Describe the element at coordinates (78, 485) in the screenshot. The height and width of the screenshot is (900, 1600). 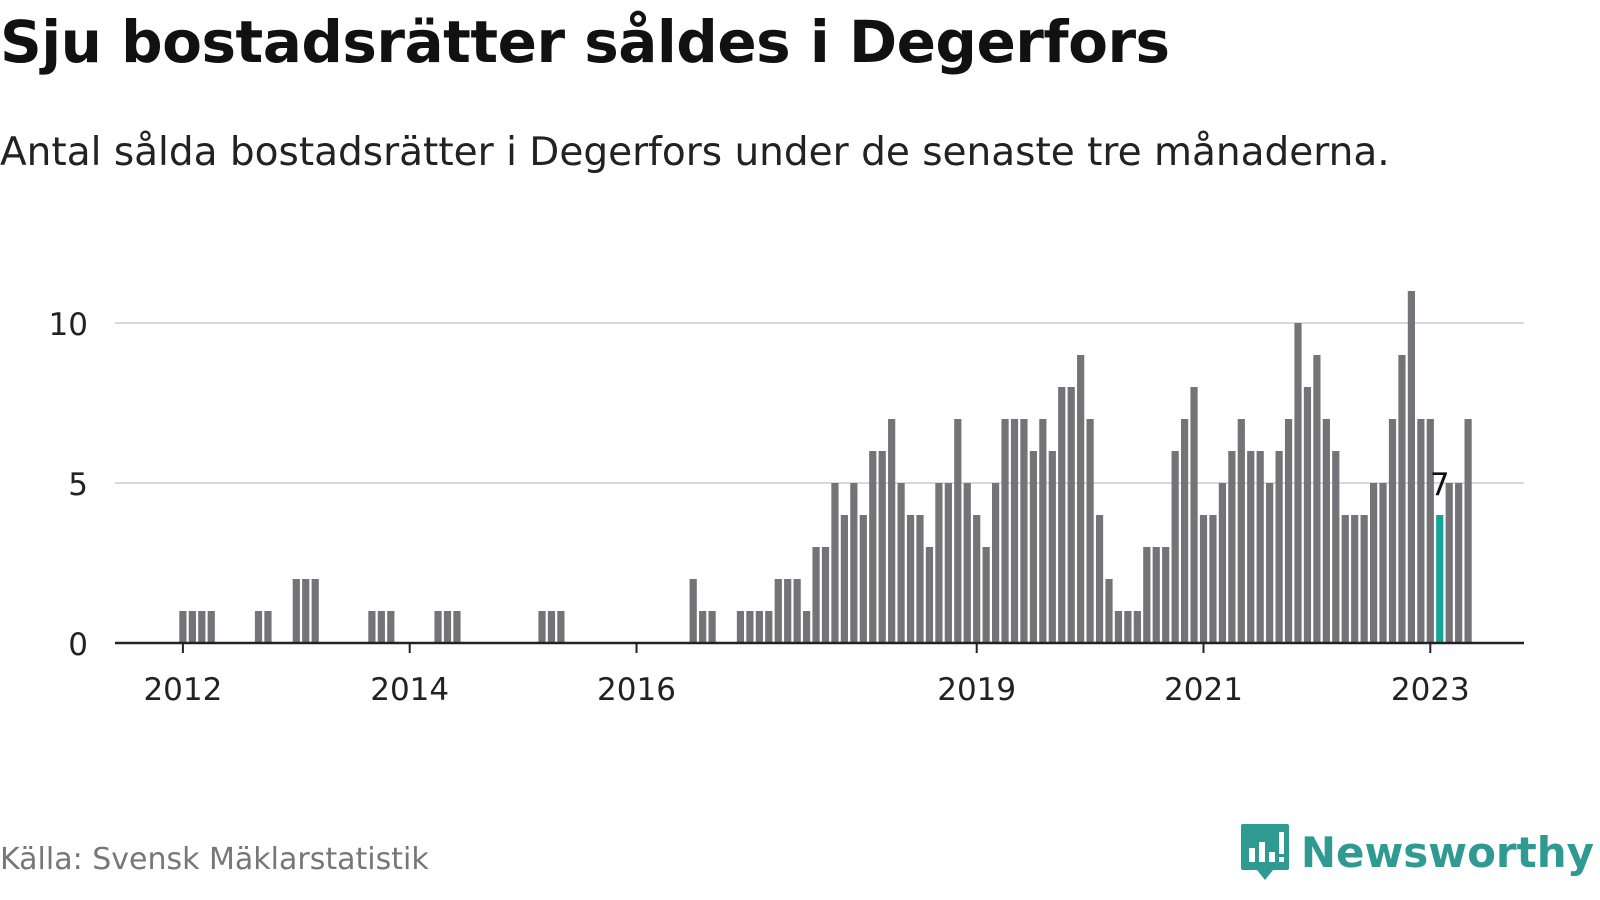
I see `y-tick-label: 5` at that location.